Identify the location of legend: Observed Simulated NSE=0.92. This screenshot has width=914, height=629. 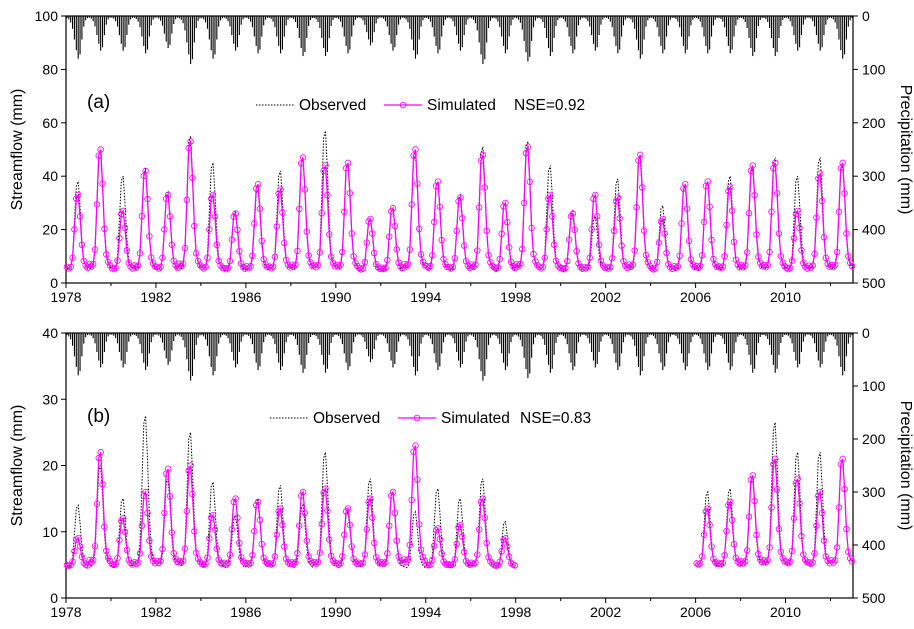
(420, 105).